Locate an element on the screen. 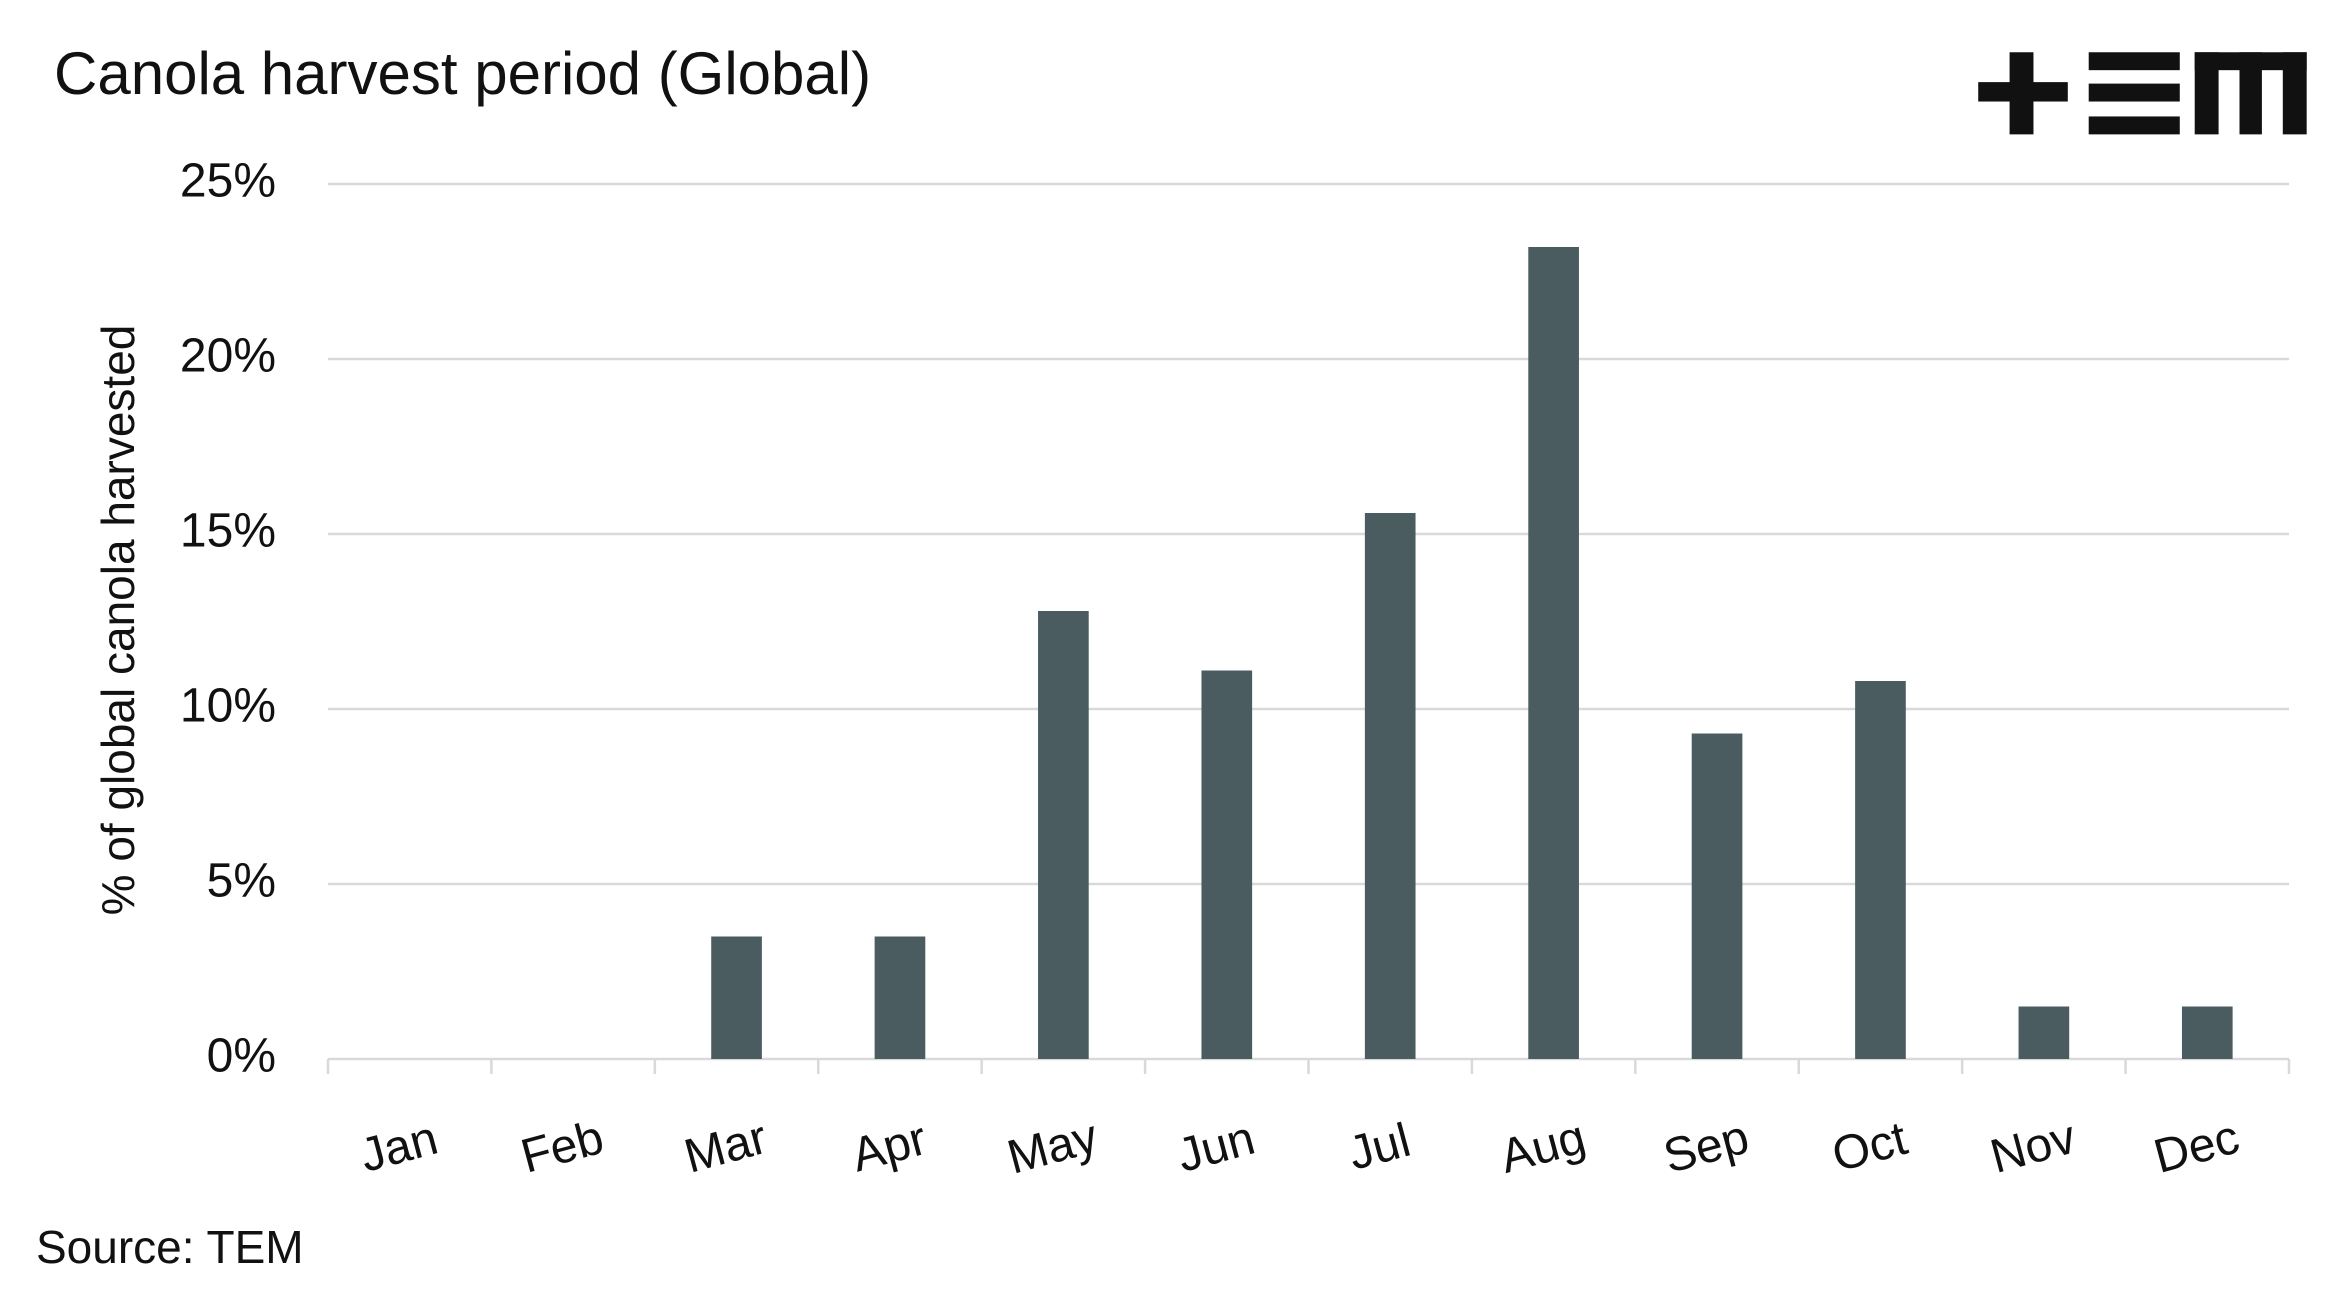 The height and width of the screenshot is (1302, 2341). source: Source: TEM is located at coordinates (170, 1247).